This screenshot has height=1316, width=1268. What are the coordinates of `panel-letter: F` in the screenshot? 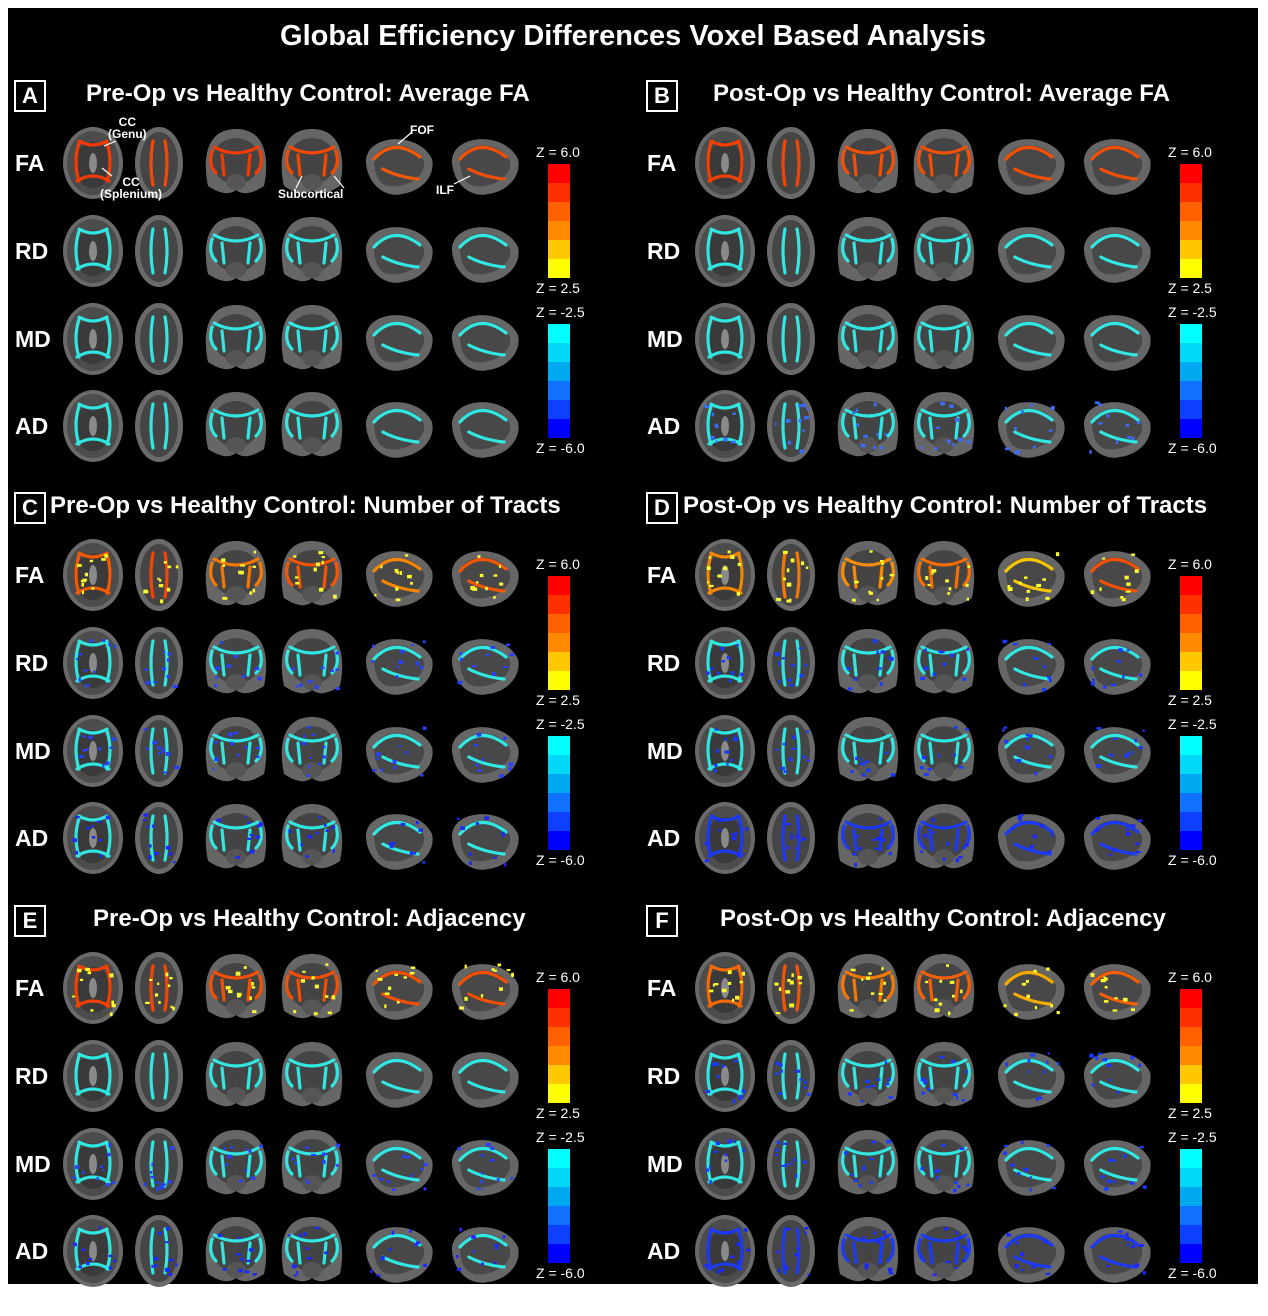 It's located at (662, 921).